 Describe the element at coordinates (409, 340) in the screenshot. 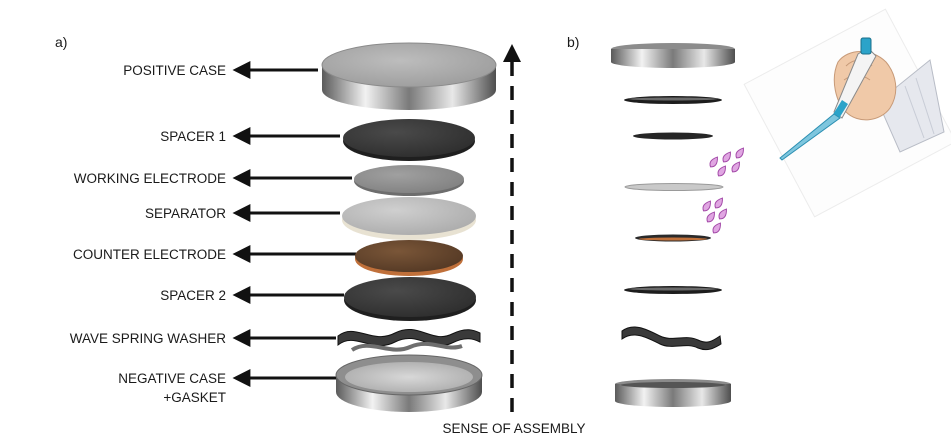

I see `wave-spring-washer` at that location.